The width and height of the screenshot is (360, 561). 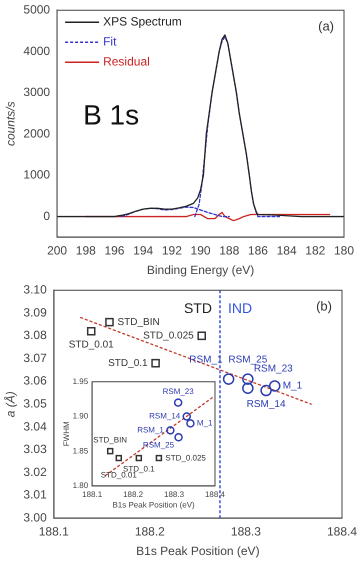 I want to click on y-tick-label: 3.05, so click(x=35, y=403).